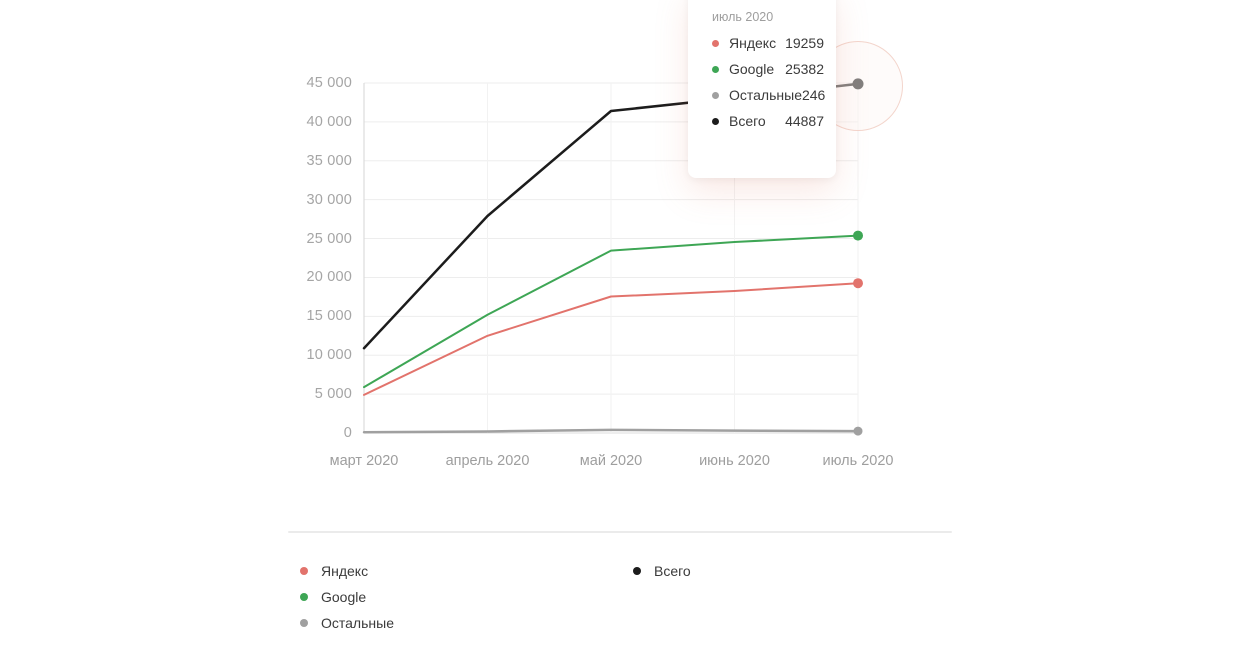  Describe the element at coordinates (813, 95) in the screenshot. I see `tooltip-series-value: 246` at that location.